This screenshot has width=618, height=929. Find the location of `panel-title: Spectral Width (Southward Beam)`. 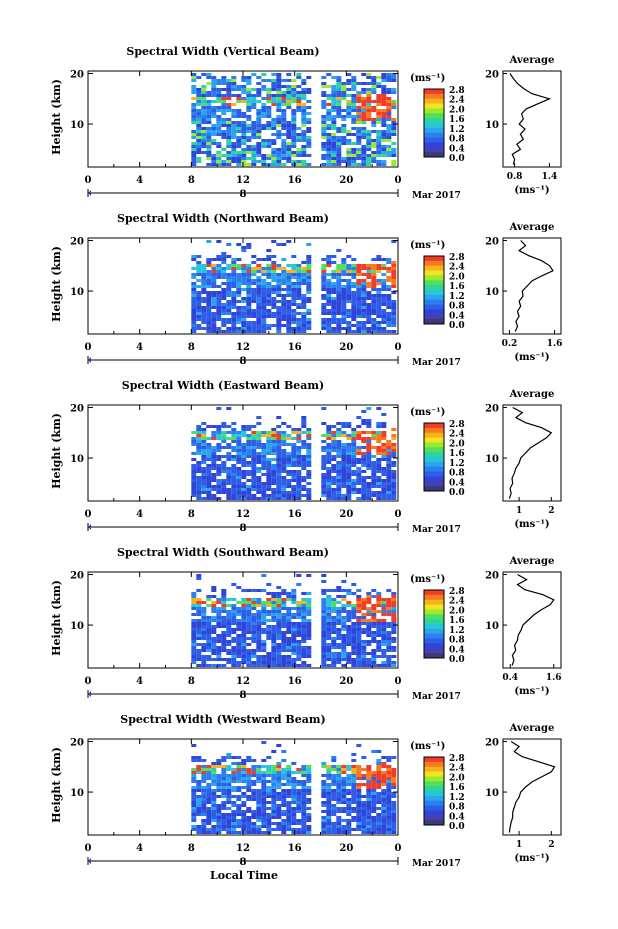

panel-title: Spectral Width (Southward Beam) is located at coordinates (223, 552).